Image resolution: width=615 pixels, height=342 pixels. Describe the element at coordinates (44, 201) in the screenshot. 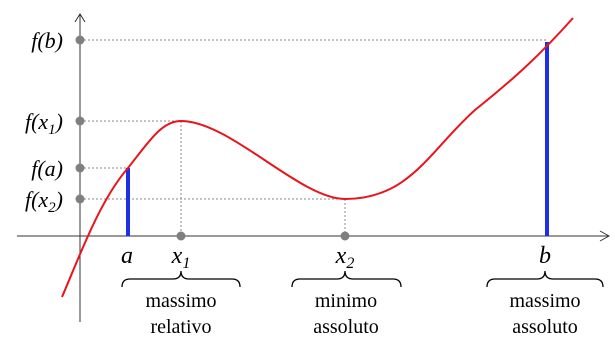

I see `label-fx2: f(x2)` at that location.